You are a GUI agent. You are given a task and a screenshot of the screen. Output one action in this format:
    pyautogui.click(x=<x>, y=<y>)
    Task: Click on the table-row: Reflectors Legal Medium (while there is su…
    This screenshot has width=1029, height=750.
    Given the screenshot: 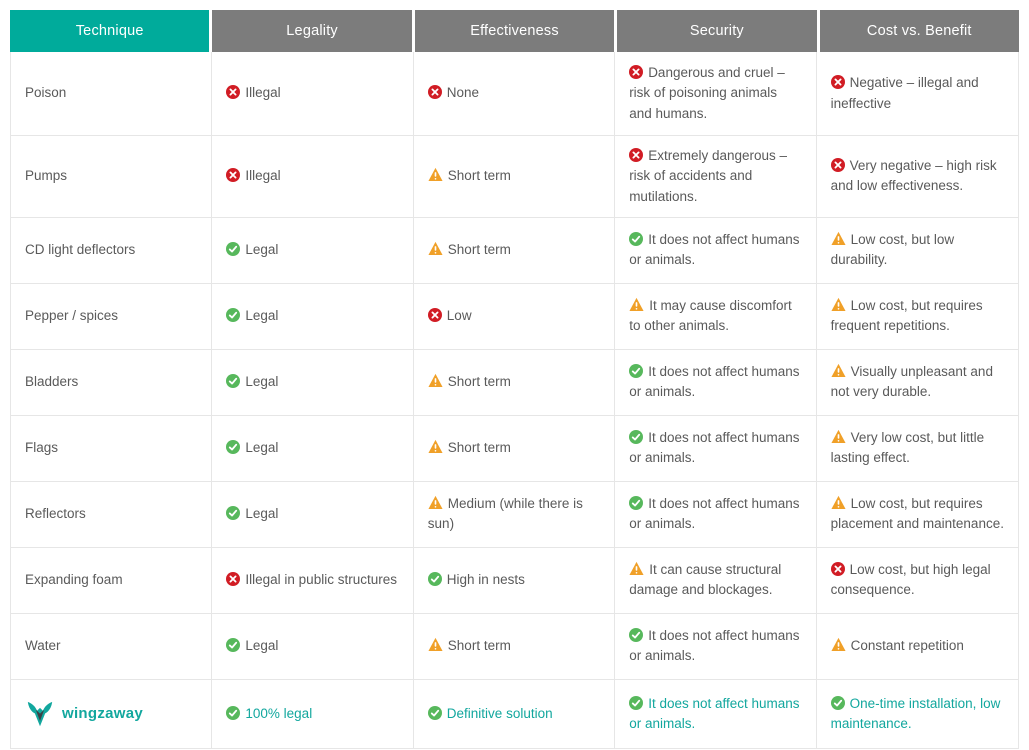 What is the action you would take?
    pyautogui.click(x=514, y=514)
    